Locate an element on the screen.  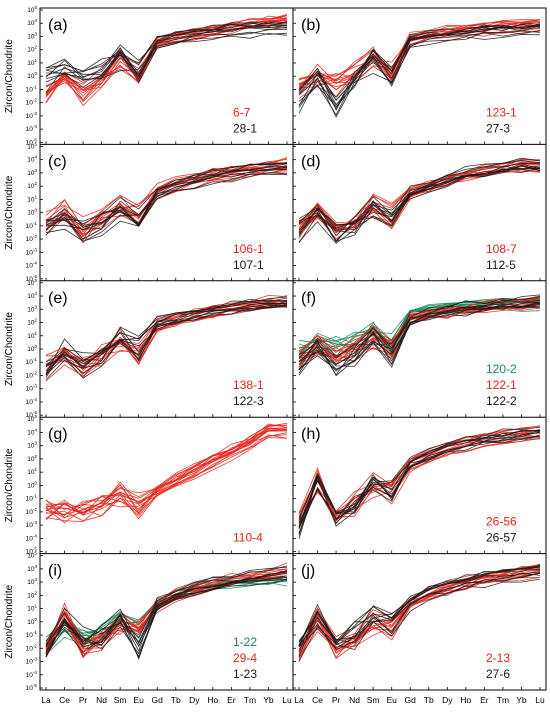
x-tick-label: Eu is located at coordinates (138, 700).